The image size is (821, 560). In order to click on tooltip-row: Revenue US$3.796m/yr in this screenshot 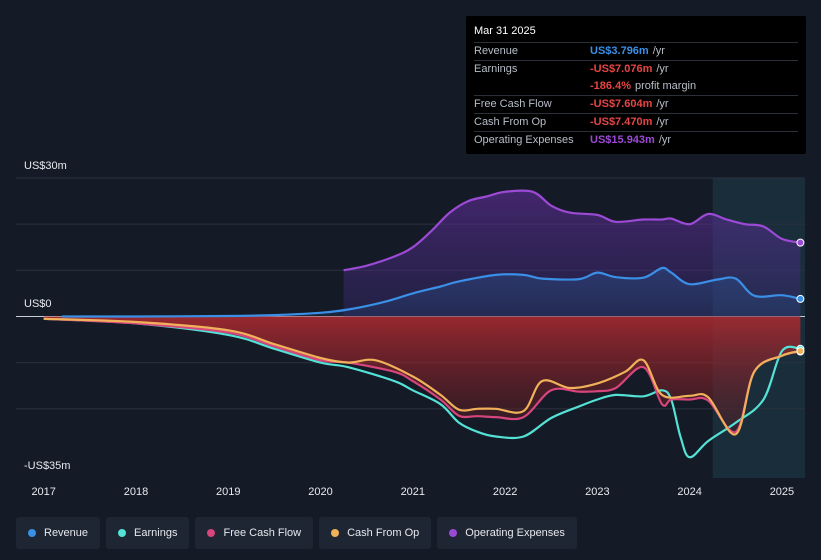, I will do `click(636, 51)`.